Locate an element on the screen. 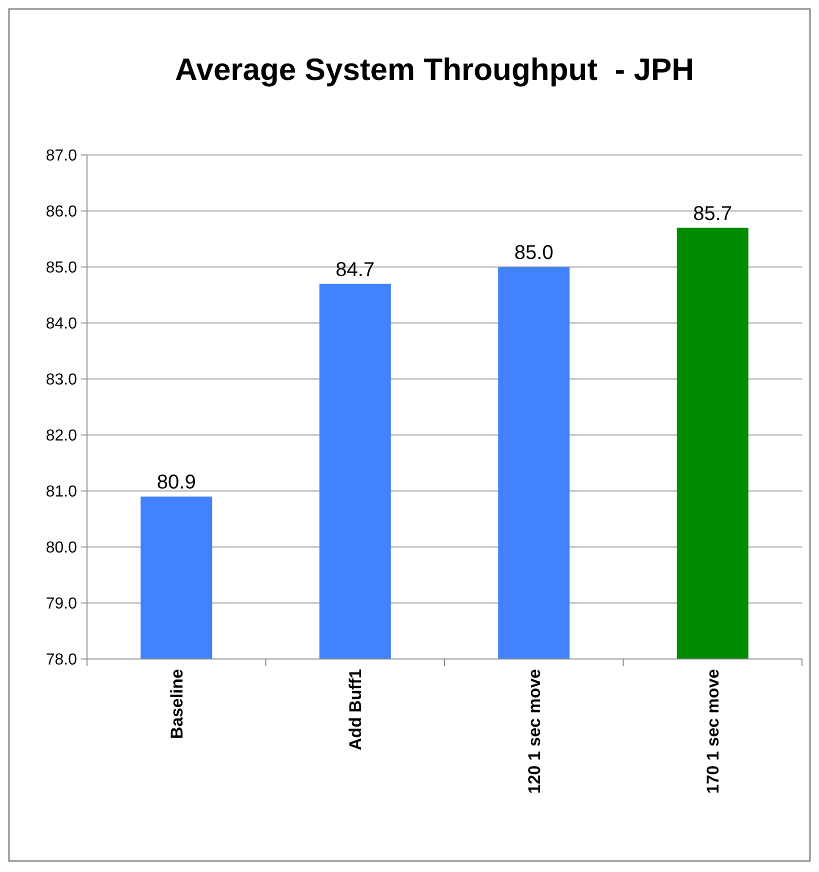 This screenshot has width=819, height=872. data-label: 84.7 is located at coordinates (355, 269).